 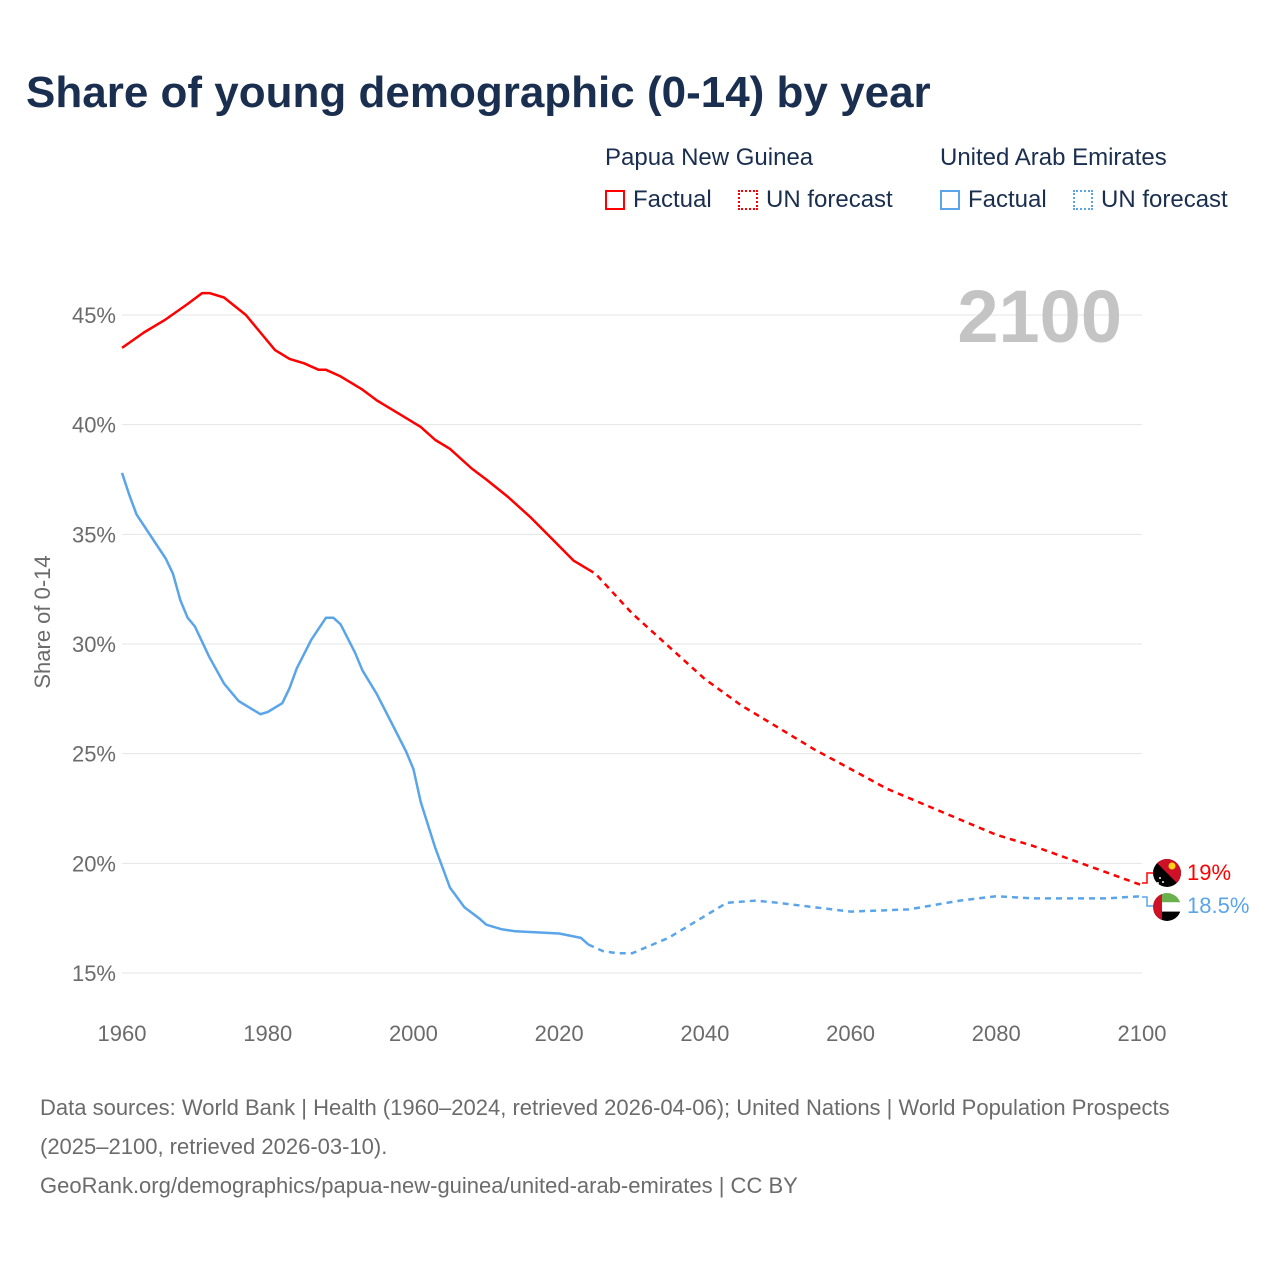 What do you see at coordinates (1039, 316) in the screenshot?
I see `year-indicator: 2100` at bounding box center [1039, 316].